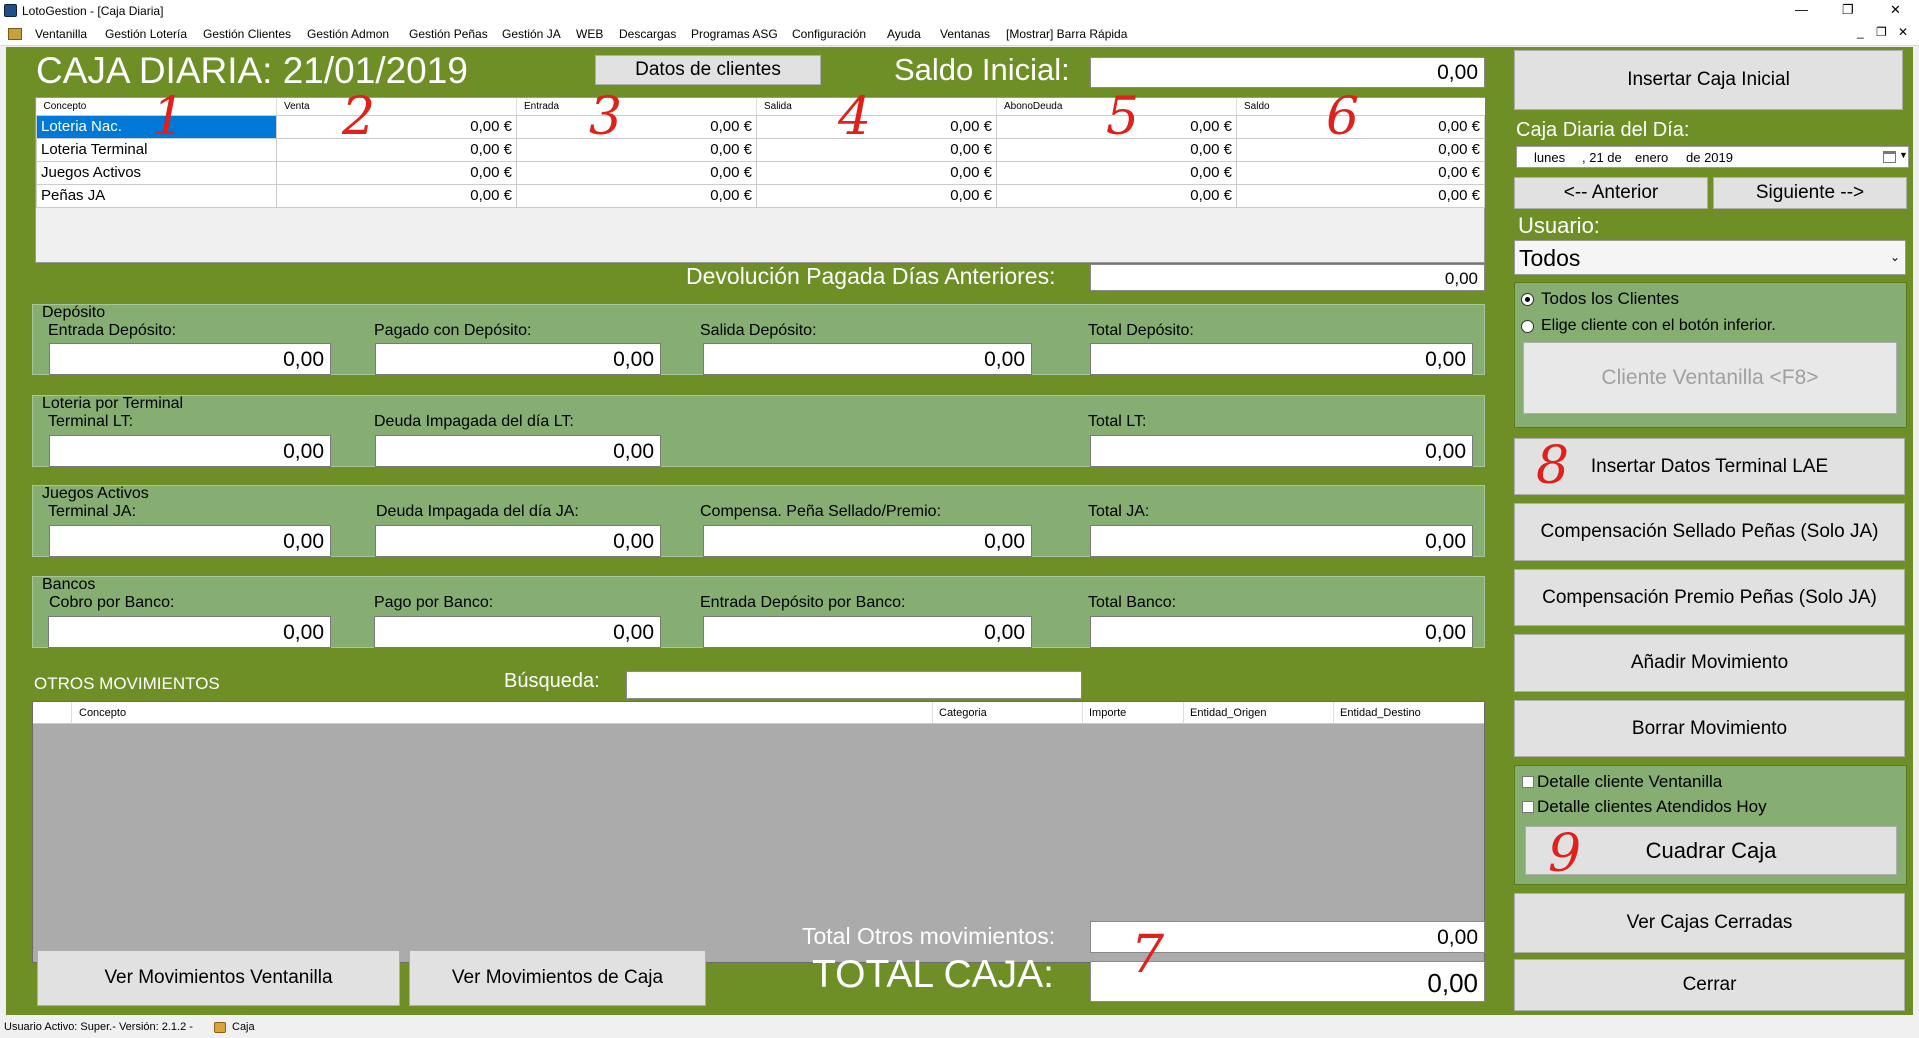 This screenshot has height=1038, width=1919. What do you see at coordinates (189, 632) in the screenshot?
I see `cobro-banco-field: 0,00` at bounding box center [189, 632].